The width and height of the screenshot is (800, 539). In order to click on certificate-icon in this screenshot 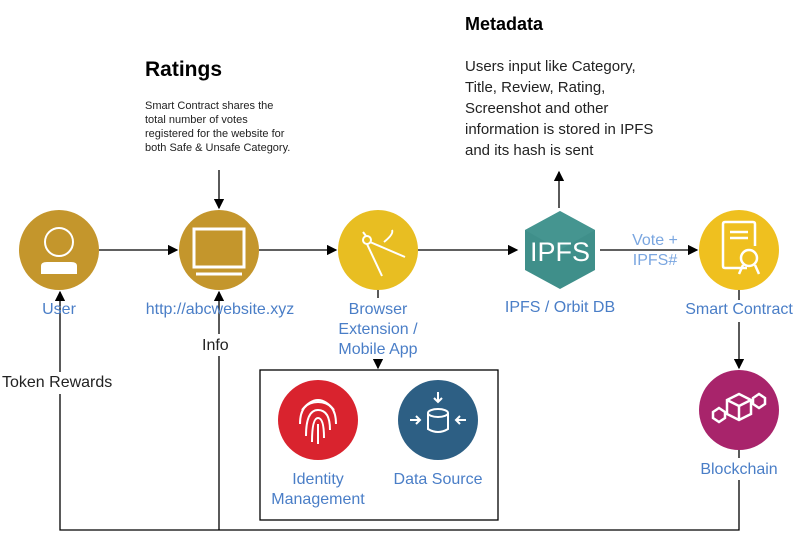, I will do `click(741, 247)`.